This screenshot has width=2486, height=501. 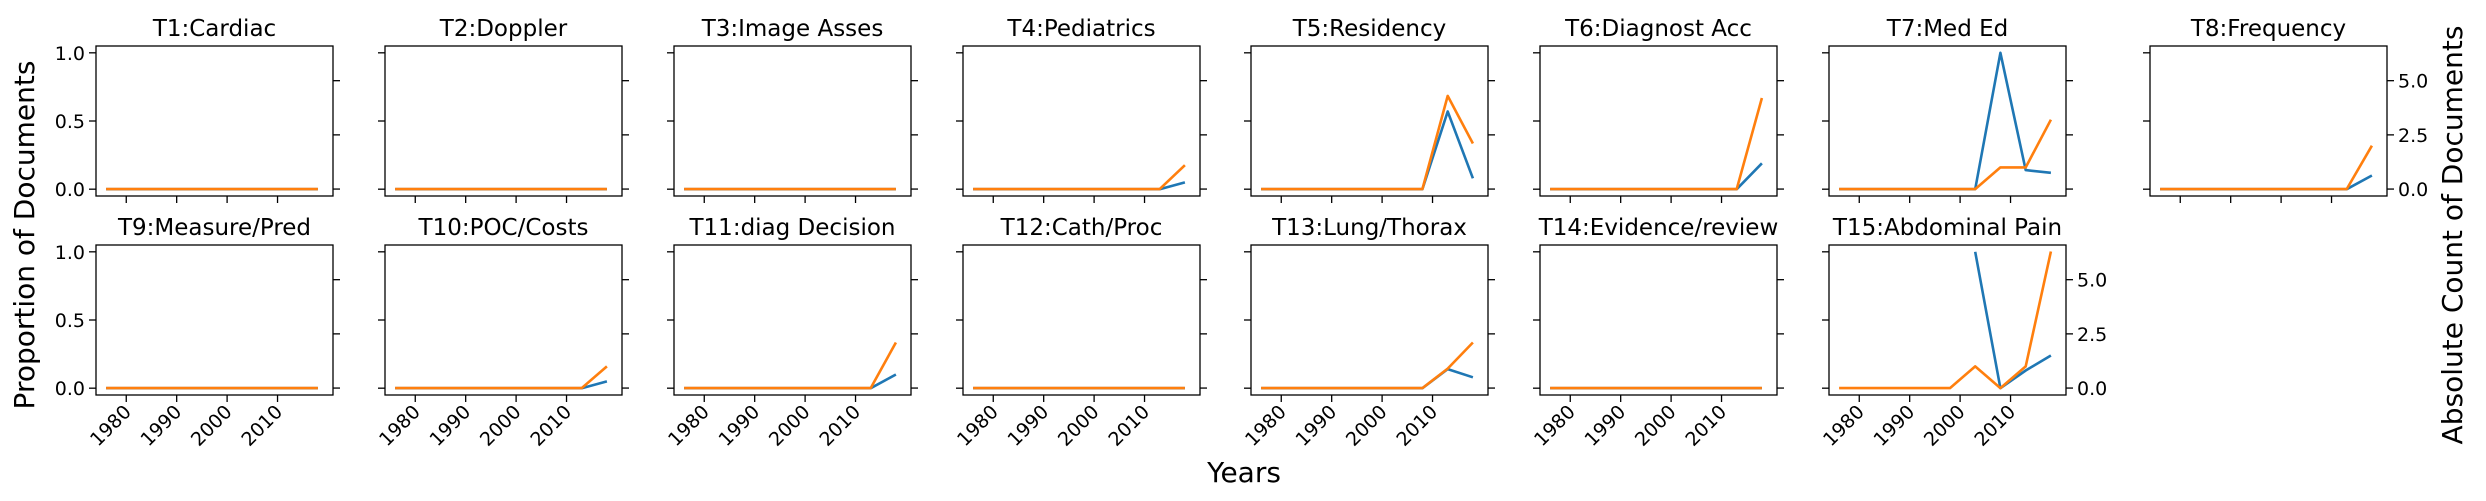 I want to click on subplot-title: T3:Image Asses, so click(x=792, y=29).